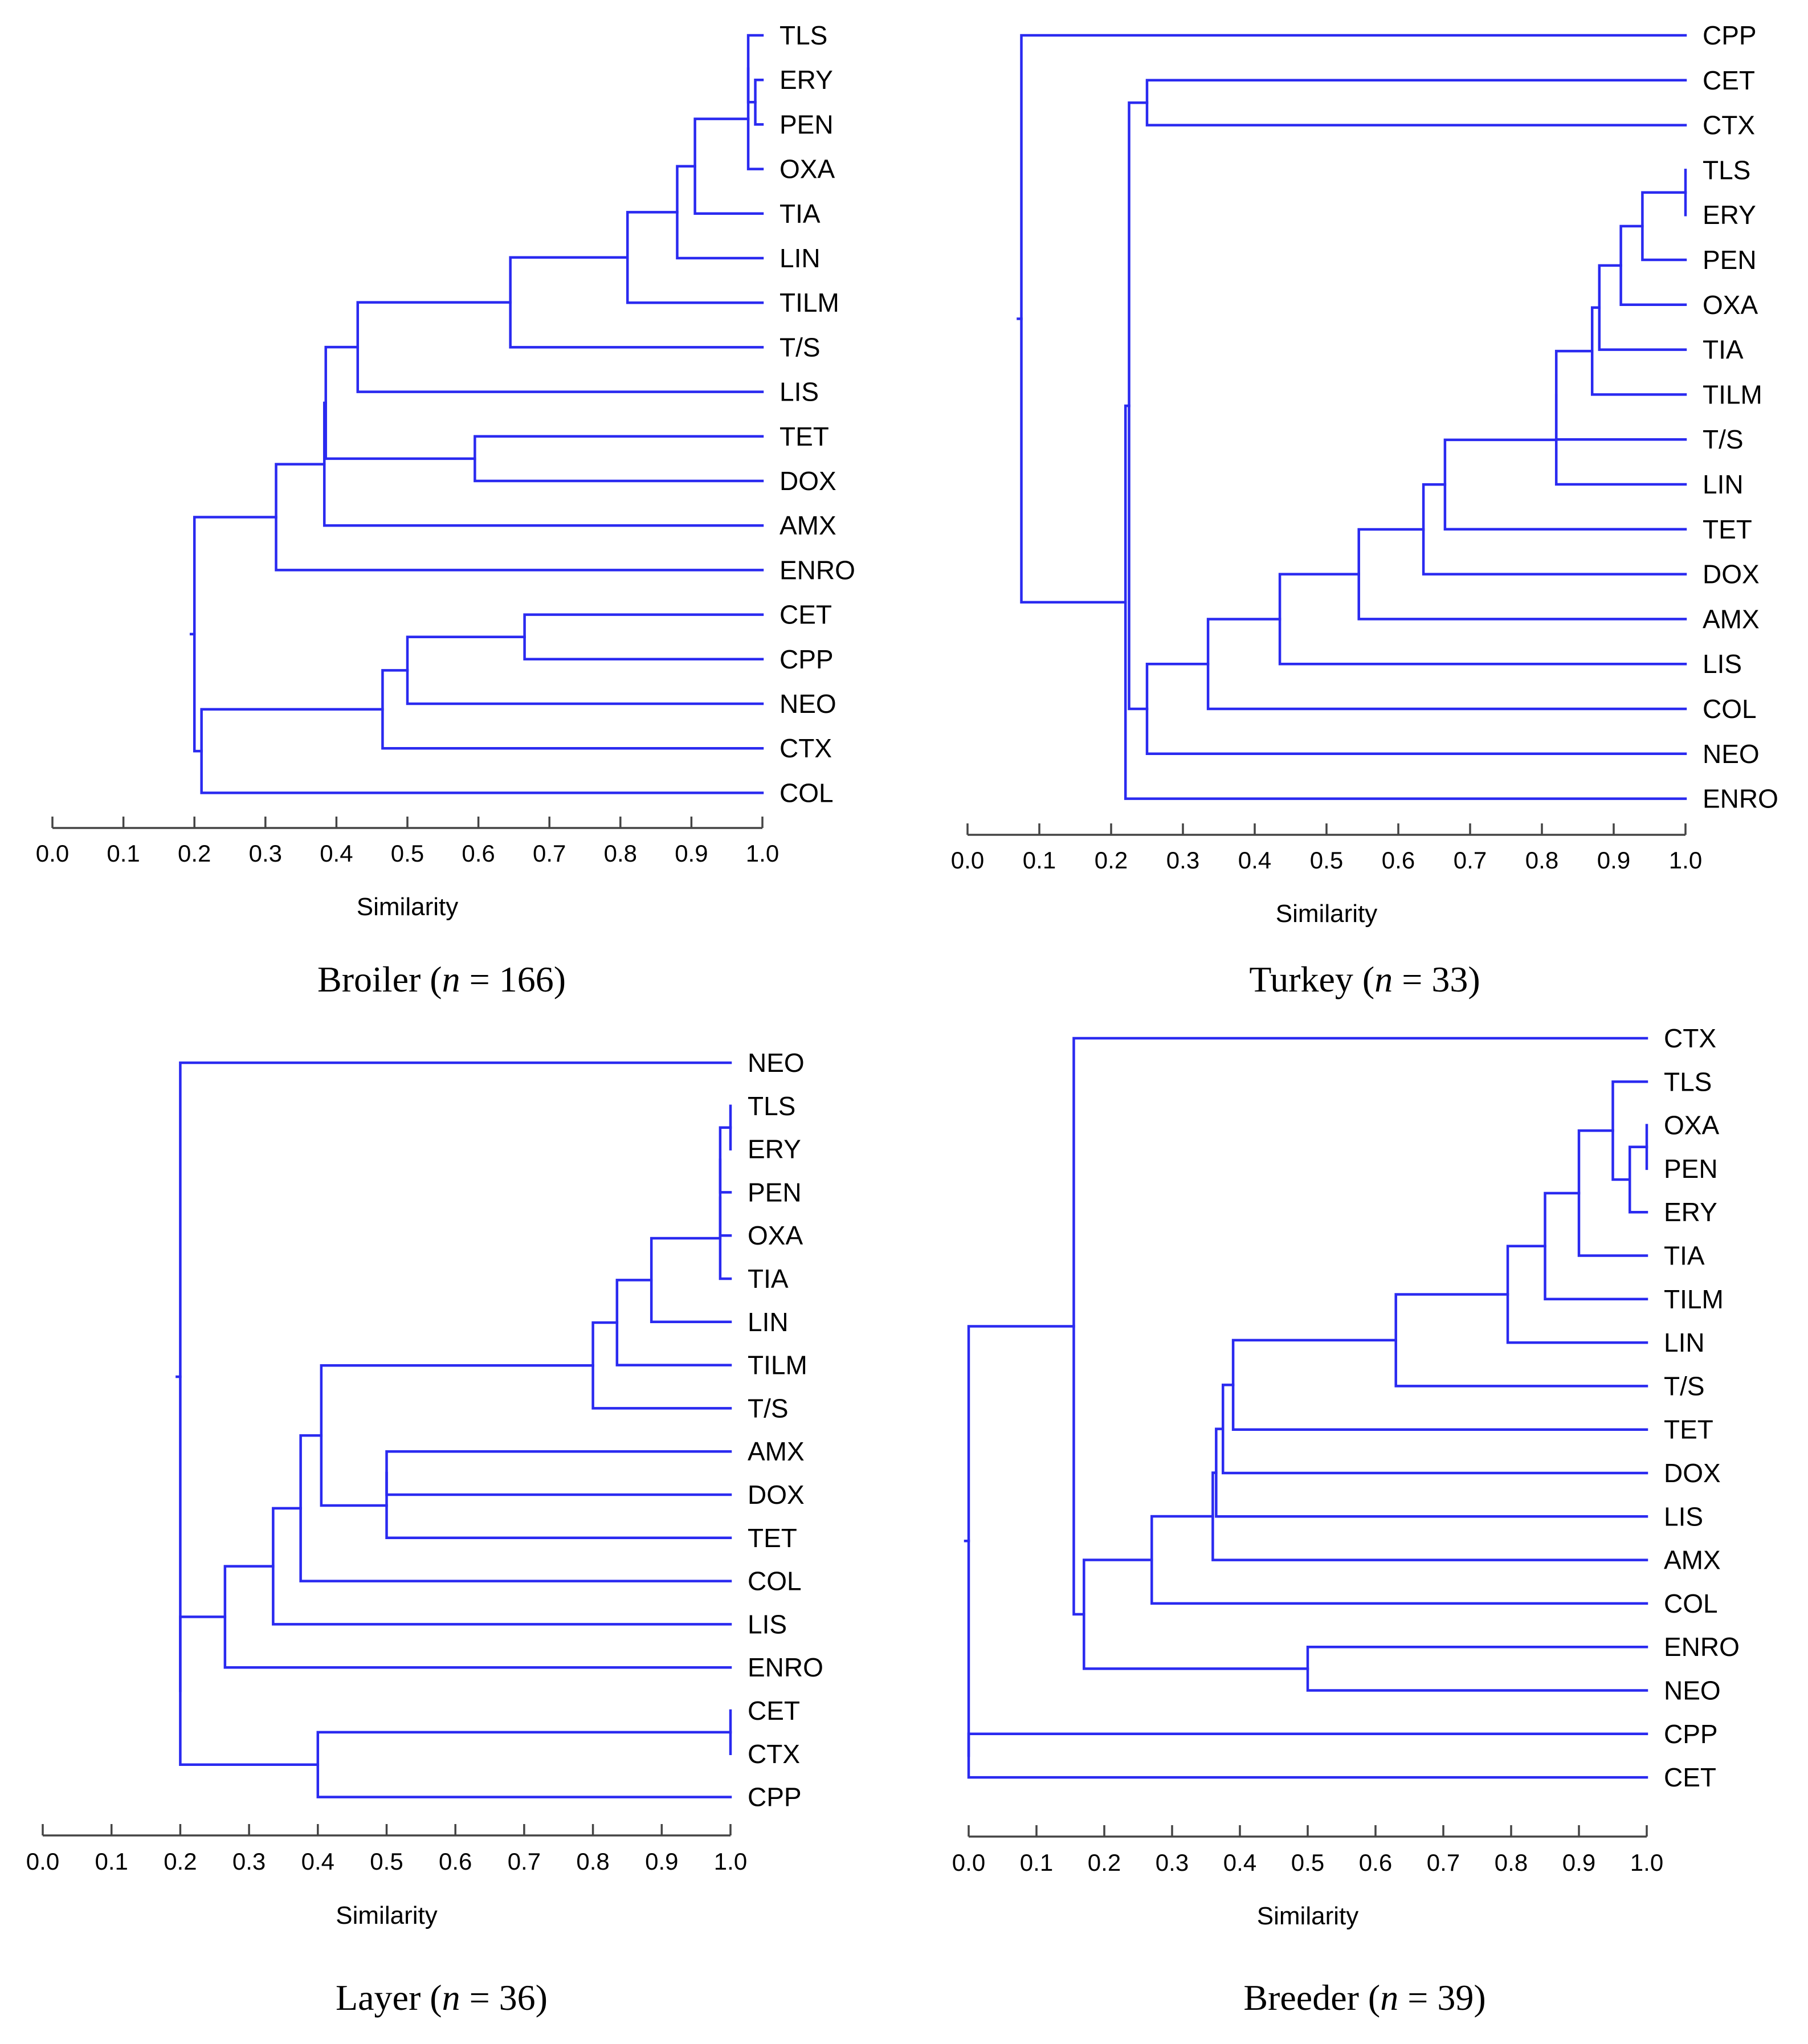 Image resolution: width=1808 pixels, height=2044 pixels. What do you see at coordinates (389, 1997) in the screenshot?
I see `caption-prefix: Layer (` at bounding box center [389, 1997].